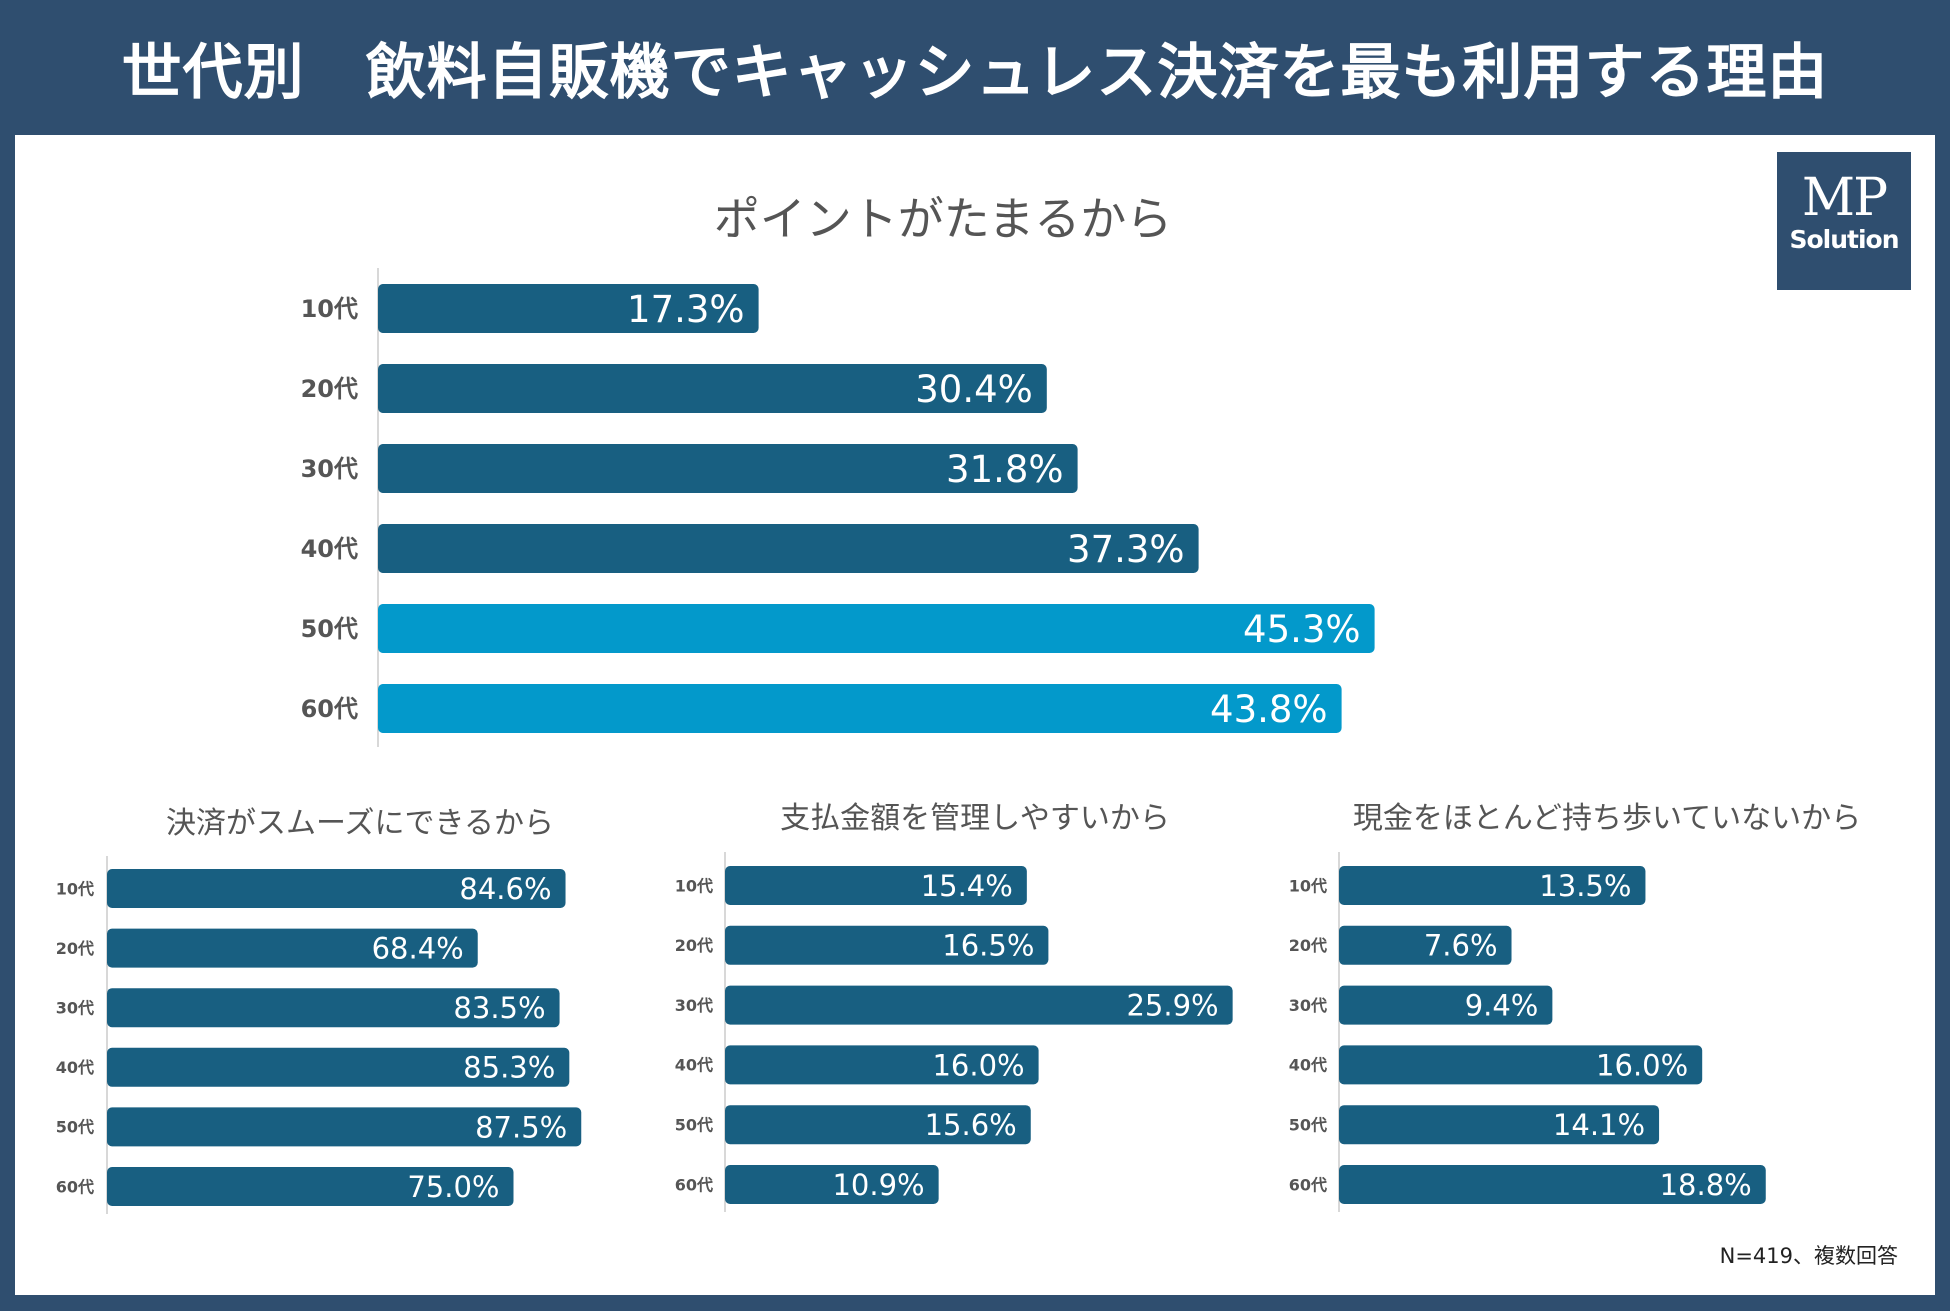 This screenshot has height=1311, width=1950. What do you see at coordinates (1308, 945) in the screenshot?
I see `chart-4-category-label: 20代` at bounding box center [1308, 945].